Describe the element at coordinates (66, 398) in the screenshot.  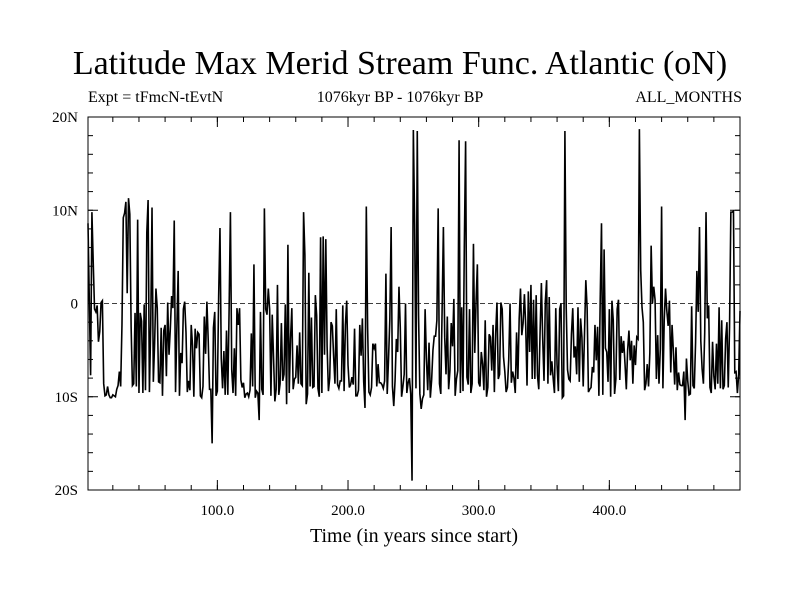
I see `y-tick-label: 10S` at that location.